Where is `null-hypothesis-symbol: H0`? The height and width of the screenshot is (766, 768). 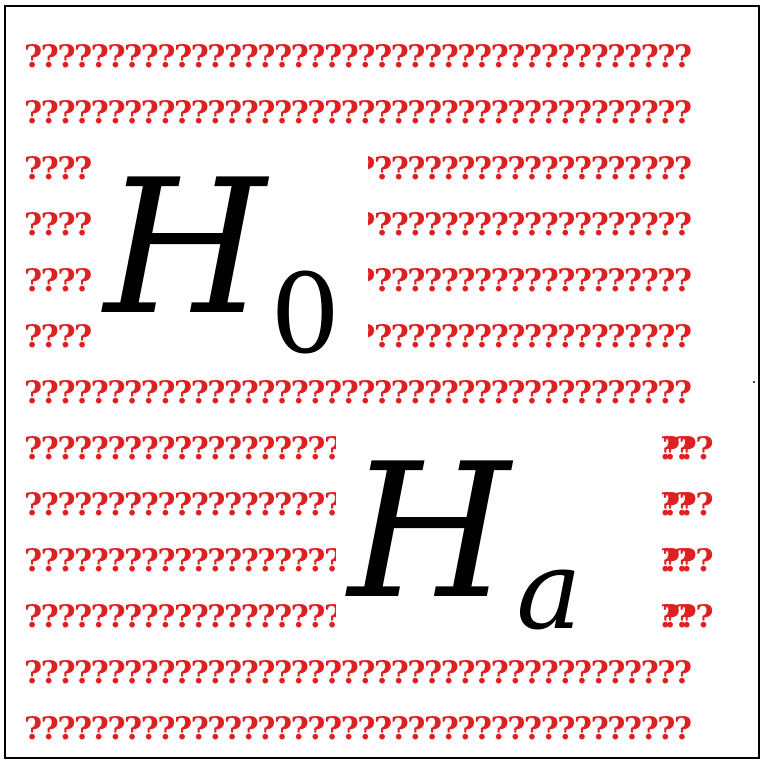 null-hypothesis-symbol: H0 is located at coordinates (222, 262).